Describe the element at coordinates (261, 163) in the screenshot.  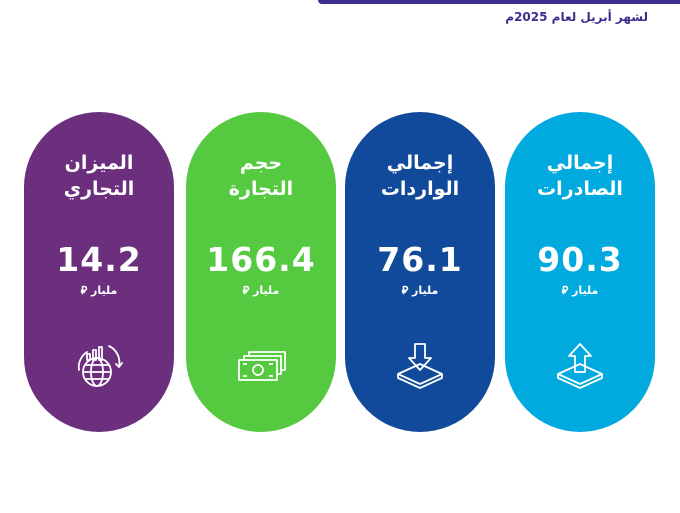
I see `card-title-line1: حجم` at that location.